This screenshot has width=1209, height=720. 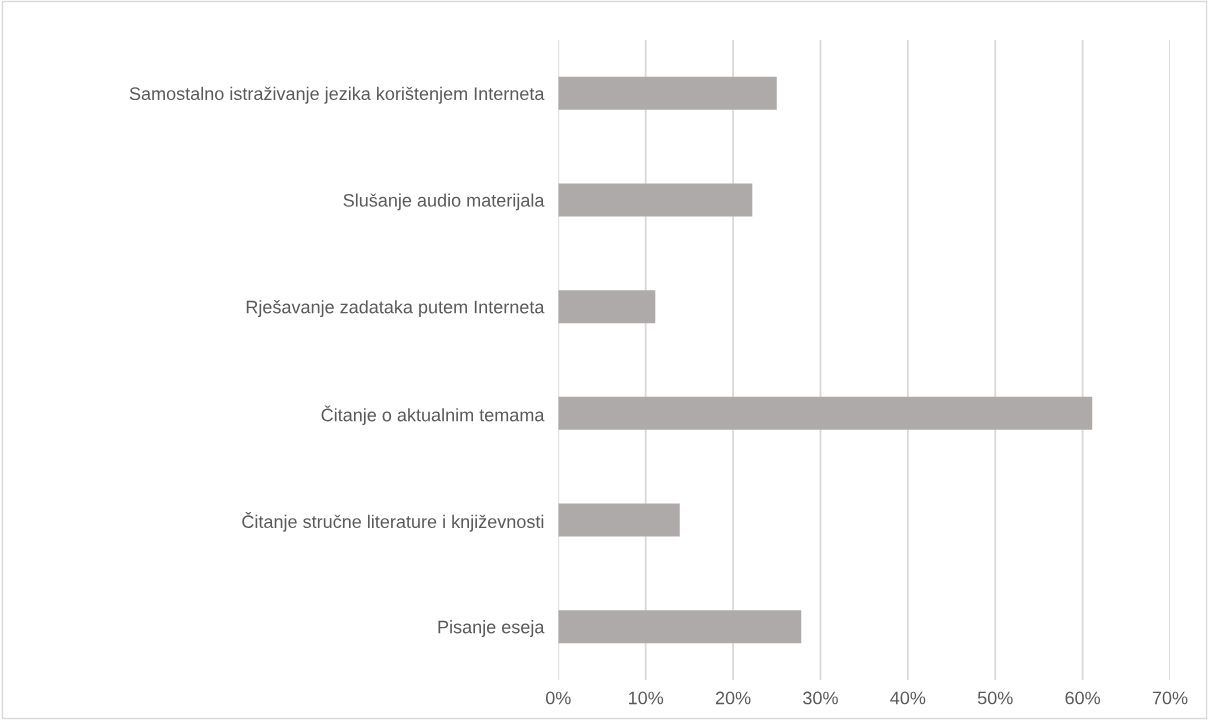 What do you see at coordinates (733, 698) in the screenshot?
I see `x-tick-label: 20%` at bounding box center [733, 698].